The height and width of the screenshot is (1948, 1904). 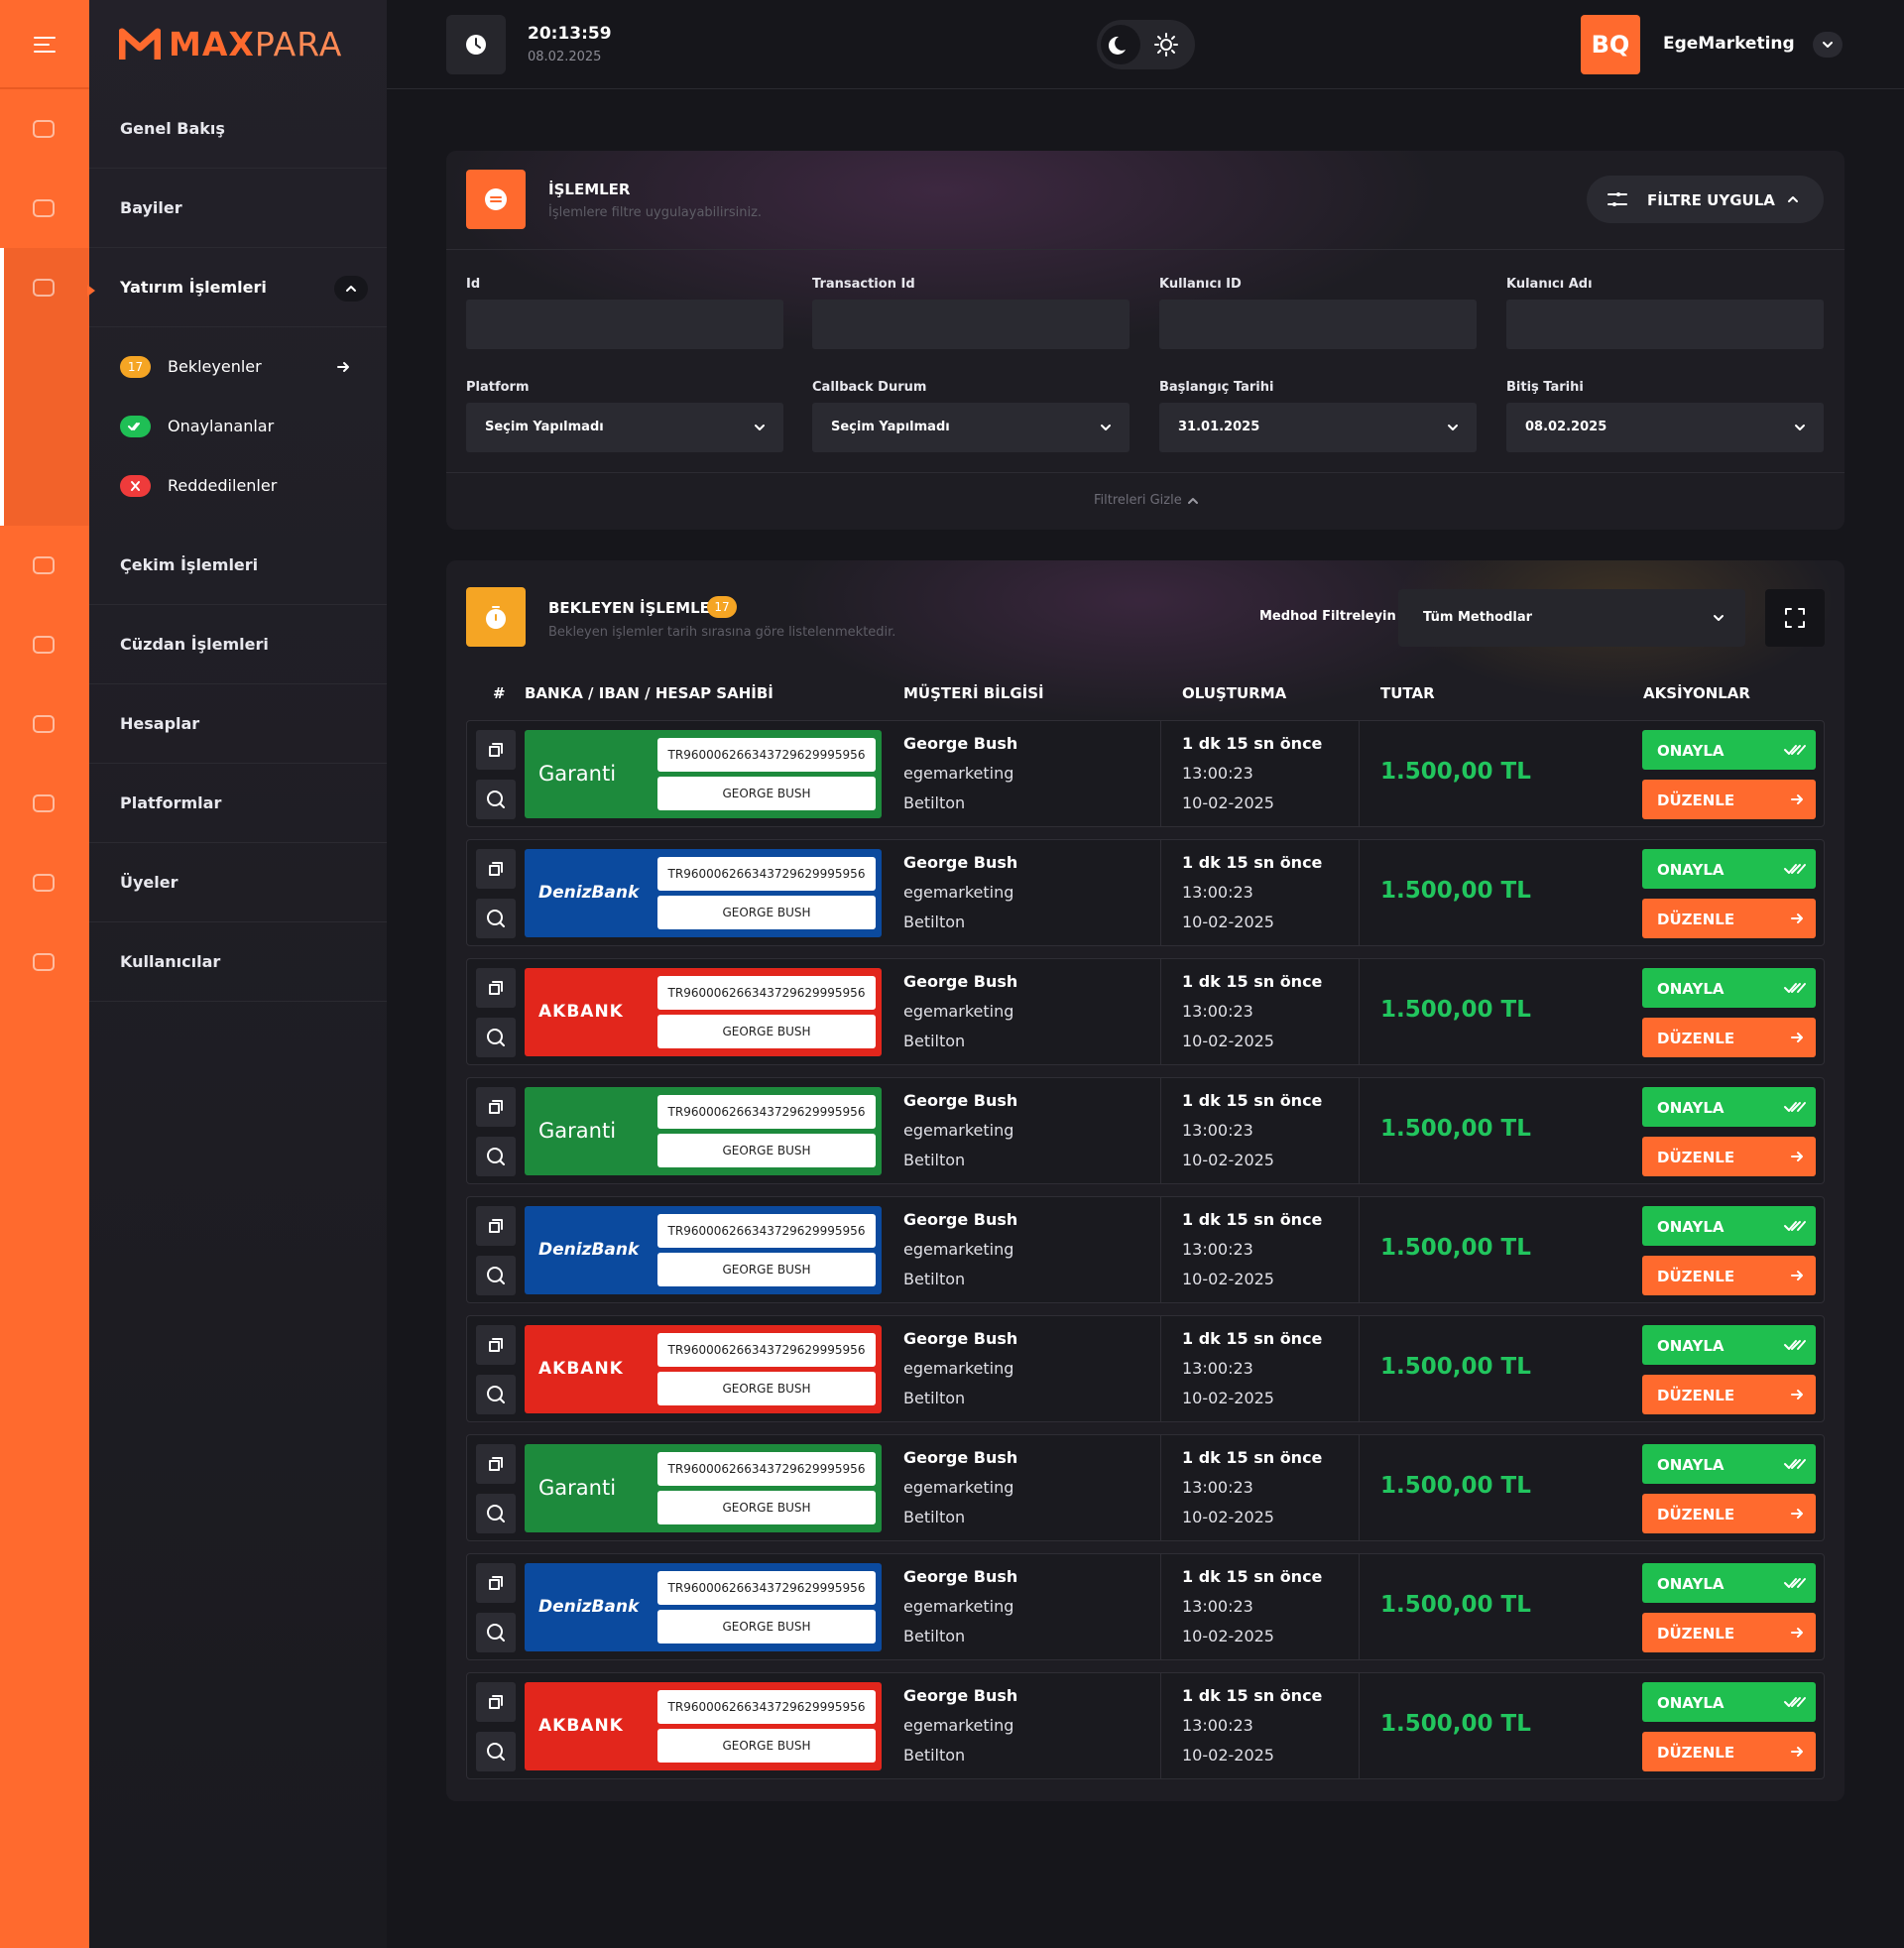 What do you see at coordinates (189, 564) in the screenshot?
I see `menu-label: Çekim İşlemleri` at bounding box center [189, 564].